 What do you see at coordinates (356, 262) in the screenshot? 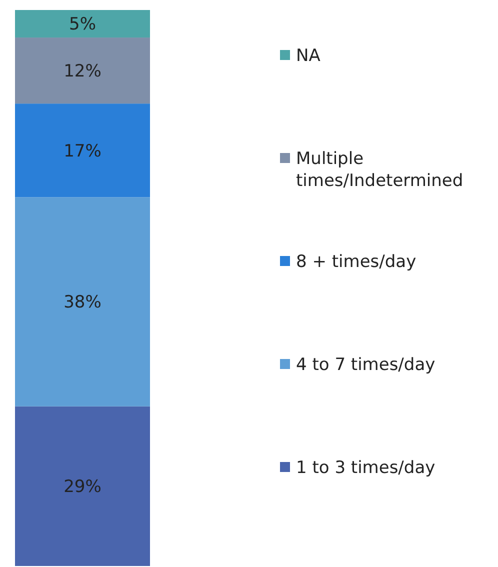
I see `legend-label: 8 + times/day` at bounding box center [356, 262].